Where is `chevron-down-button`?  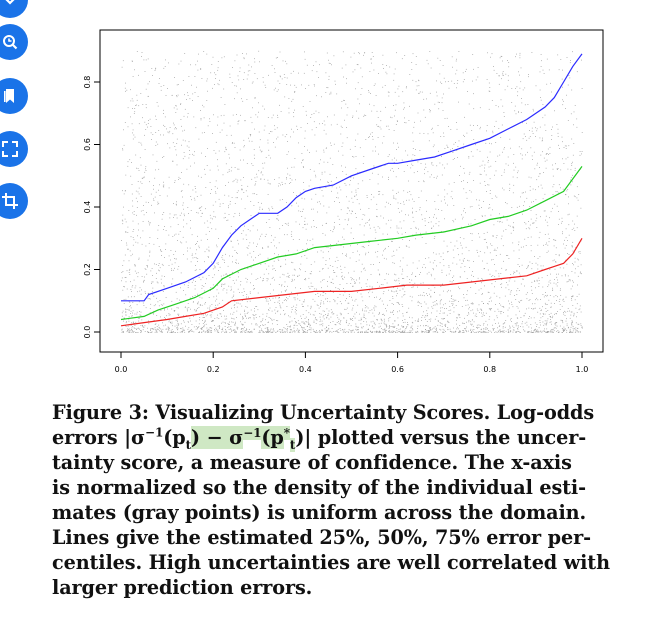
chevron-down-button is located at coordinates (14, 9).